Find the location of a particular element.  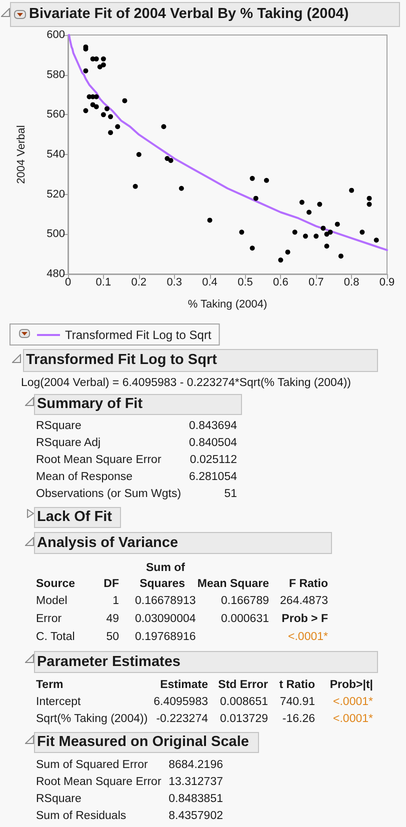

text: Sum of Squares is located at coordinates (161, 576).